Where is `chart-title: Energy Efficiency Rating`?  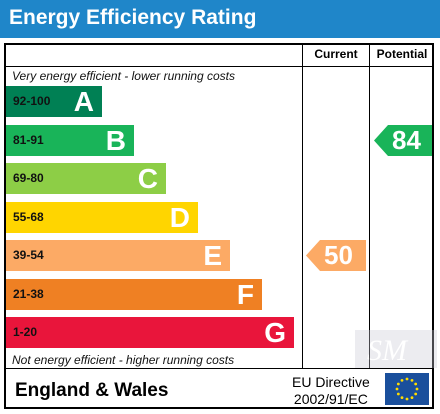
chart-title: Energy Efficiency Rating is located at coordinates (133, 17).